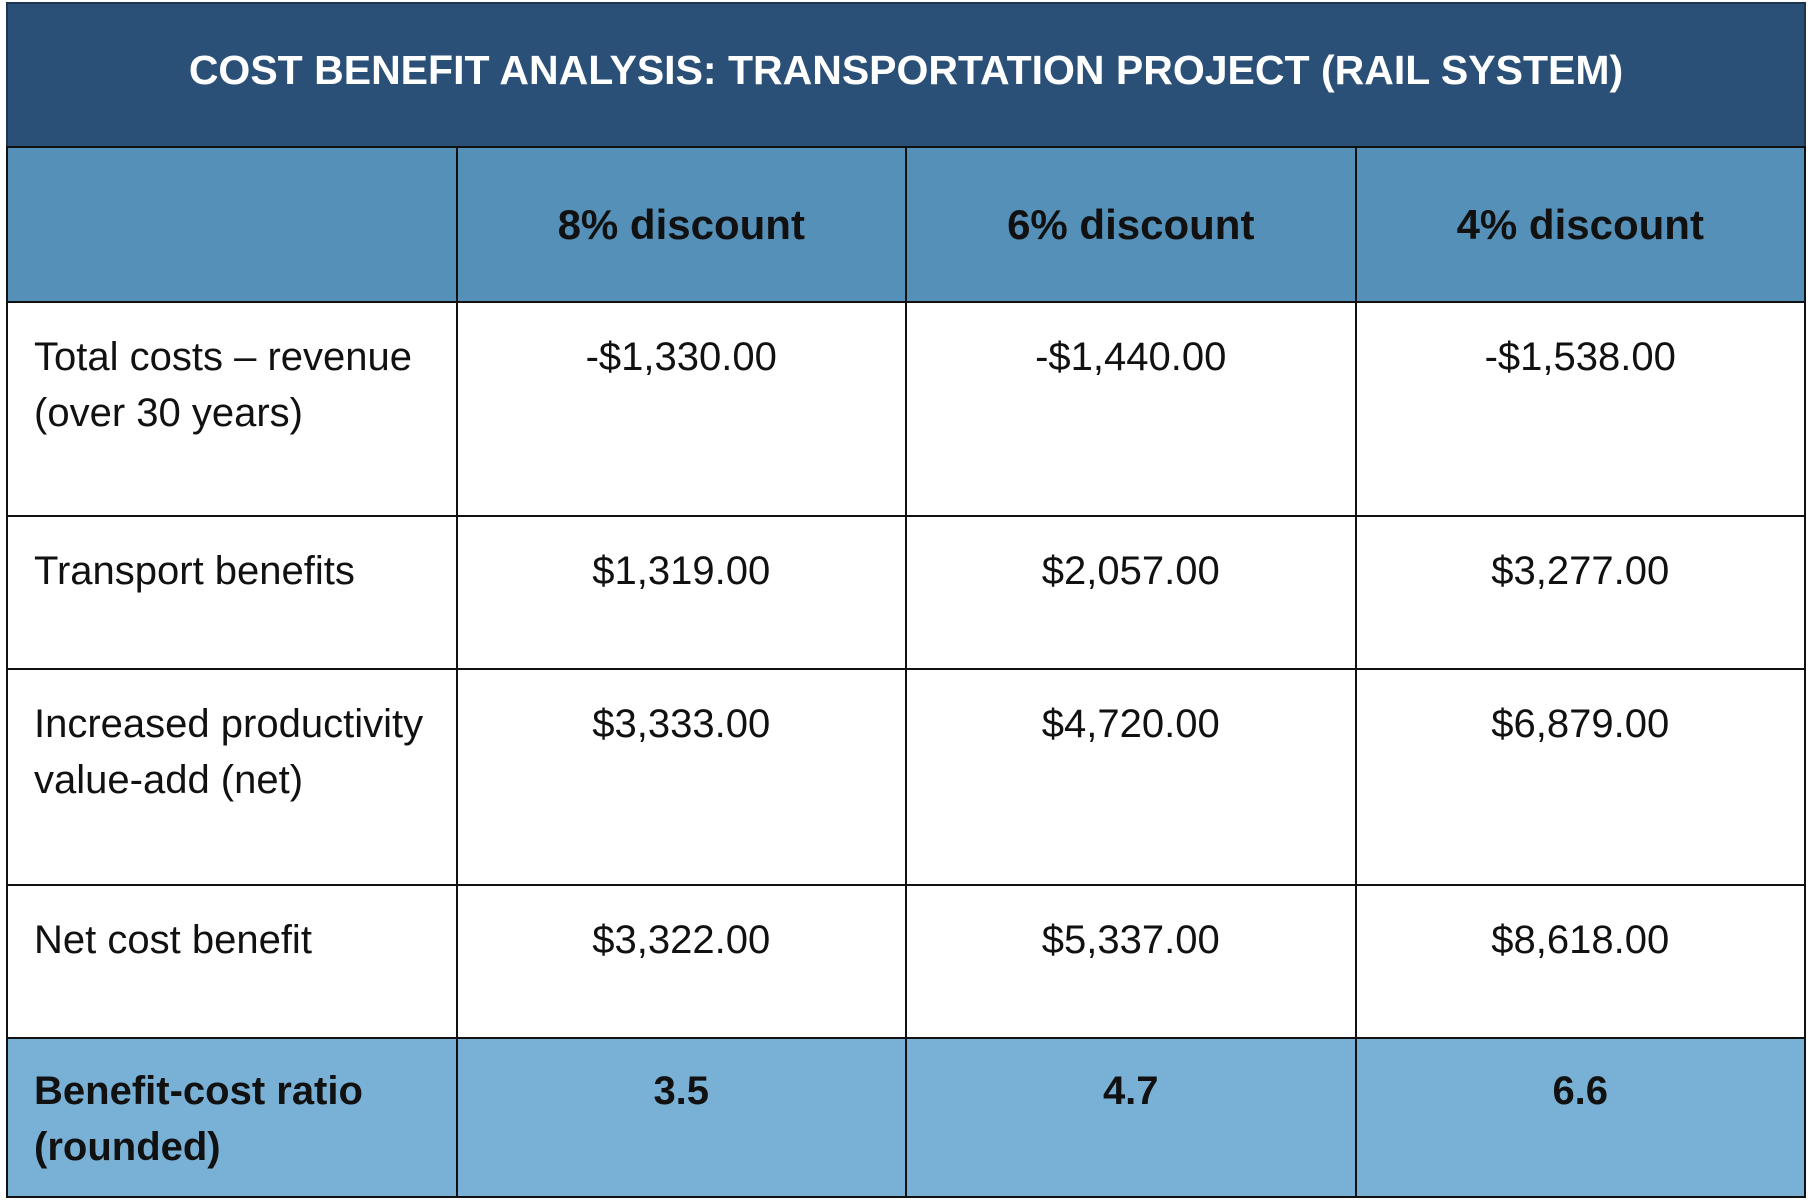 The width and height of the screenshot is (1812, 1203). I want to click on cell-value: $2,057.00, so click(1131, 592).